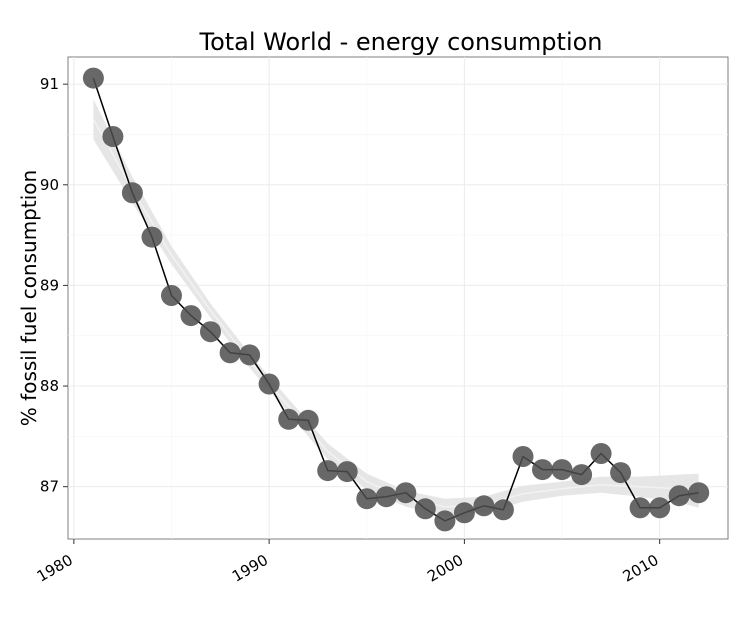  I want to click on x-tick-label: 1980, so click(55, 568).